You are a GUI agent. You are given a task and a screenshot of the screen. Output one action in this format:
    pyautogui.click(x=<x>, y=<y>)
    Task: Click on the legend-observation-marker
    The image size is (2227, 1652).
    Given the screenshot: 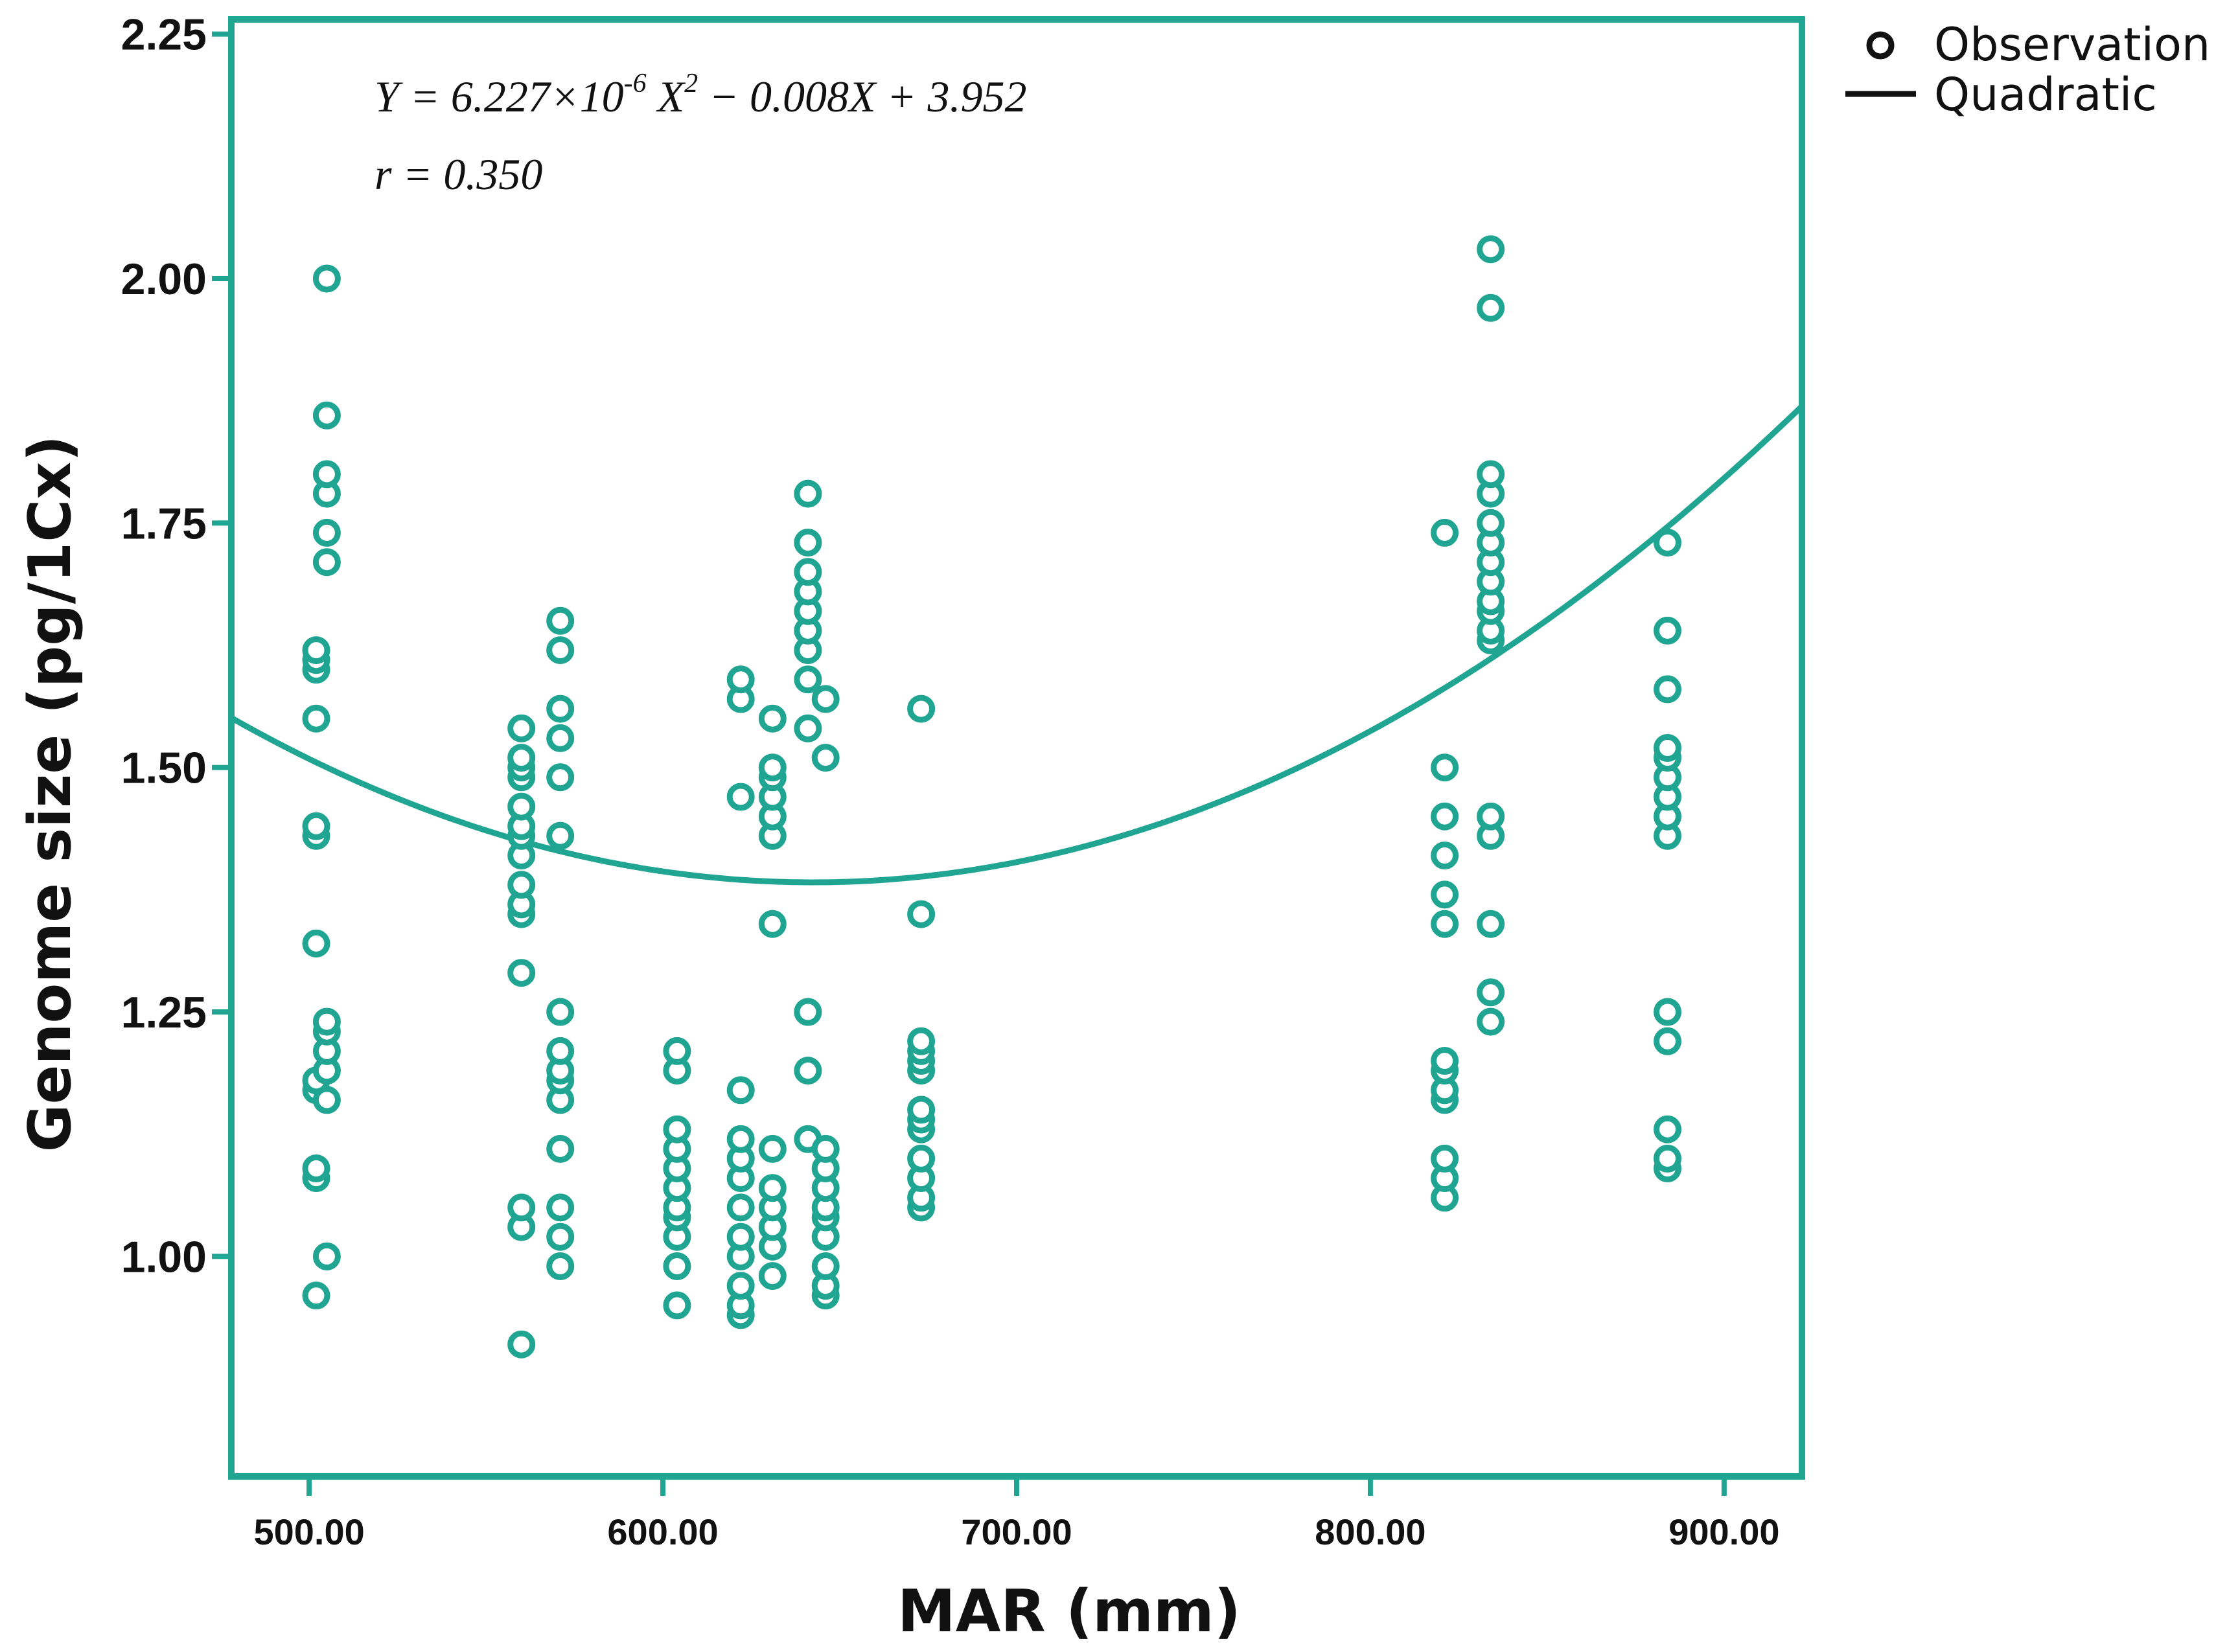 What is the action you would take?
    pyautogui.click(x=1880, y=45)
    